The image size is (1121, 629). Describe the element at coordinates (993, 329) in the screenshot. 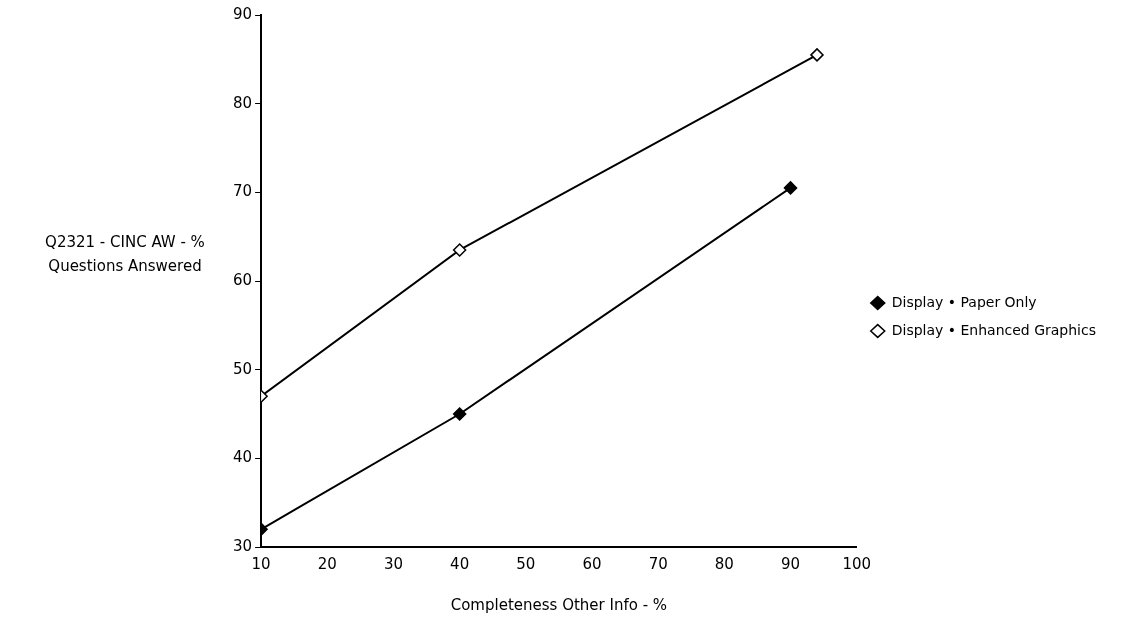

I see `legend-label: Display • Enhanced Graphics` at that location.